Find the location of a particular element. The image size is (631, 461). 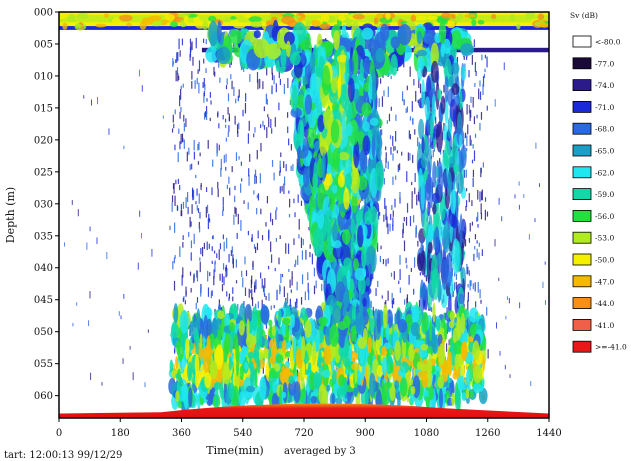

sea-bottom-echo is located at coordinates (304, 410).